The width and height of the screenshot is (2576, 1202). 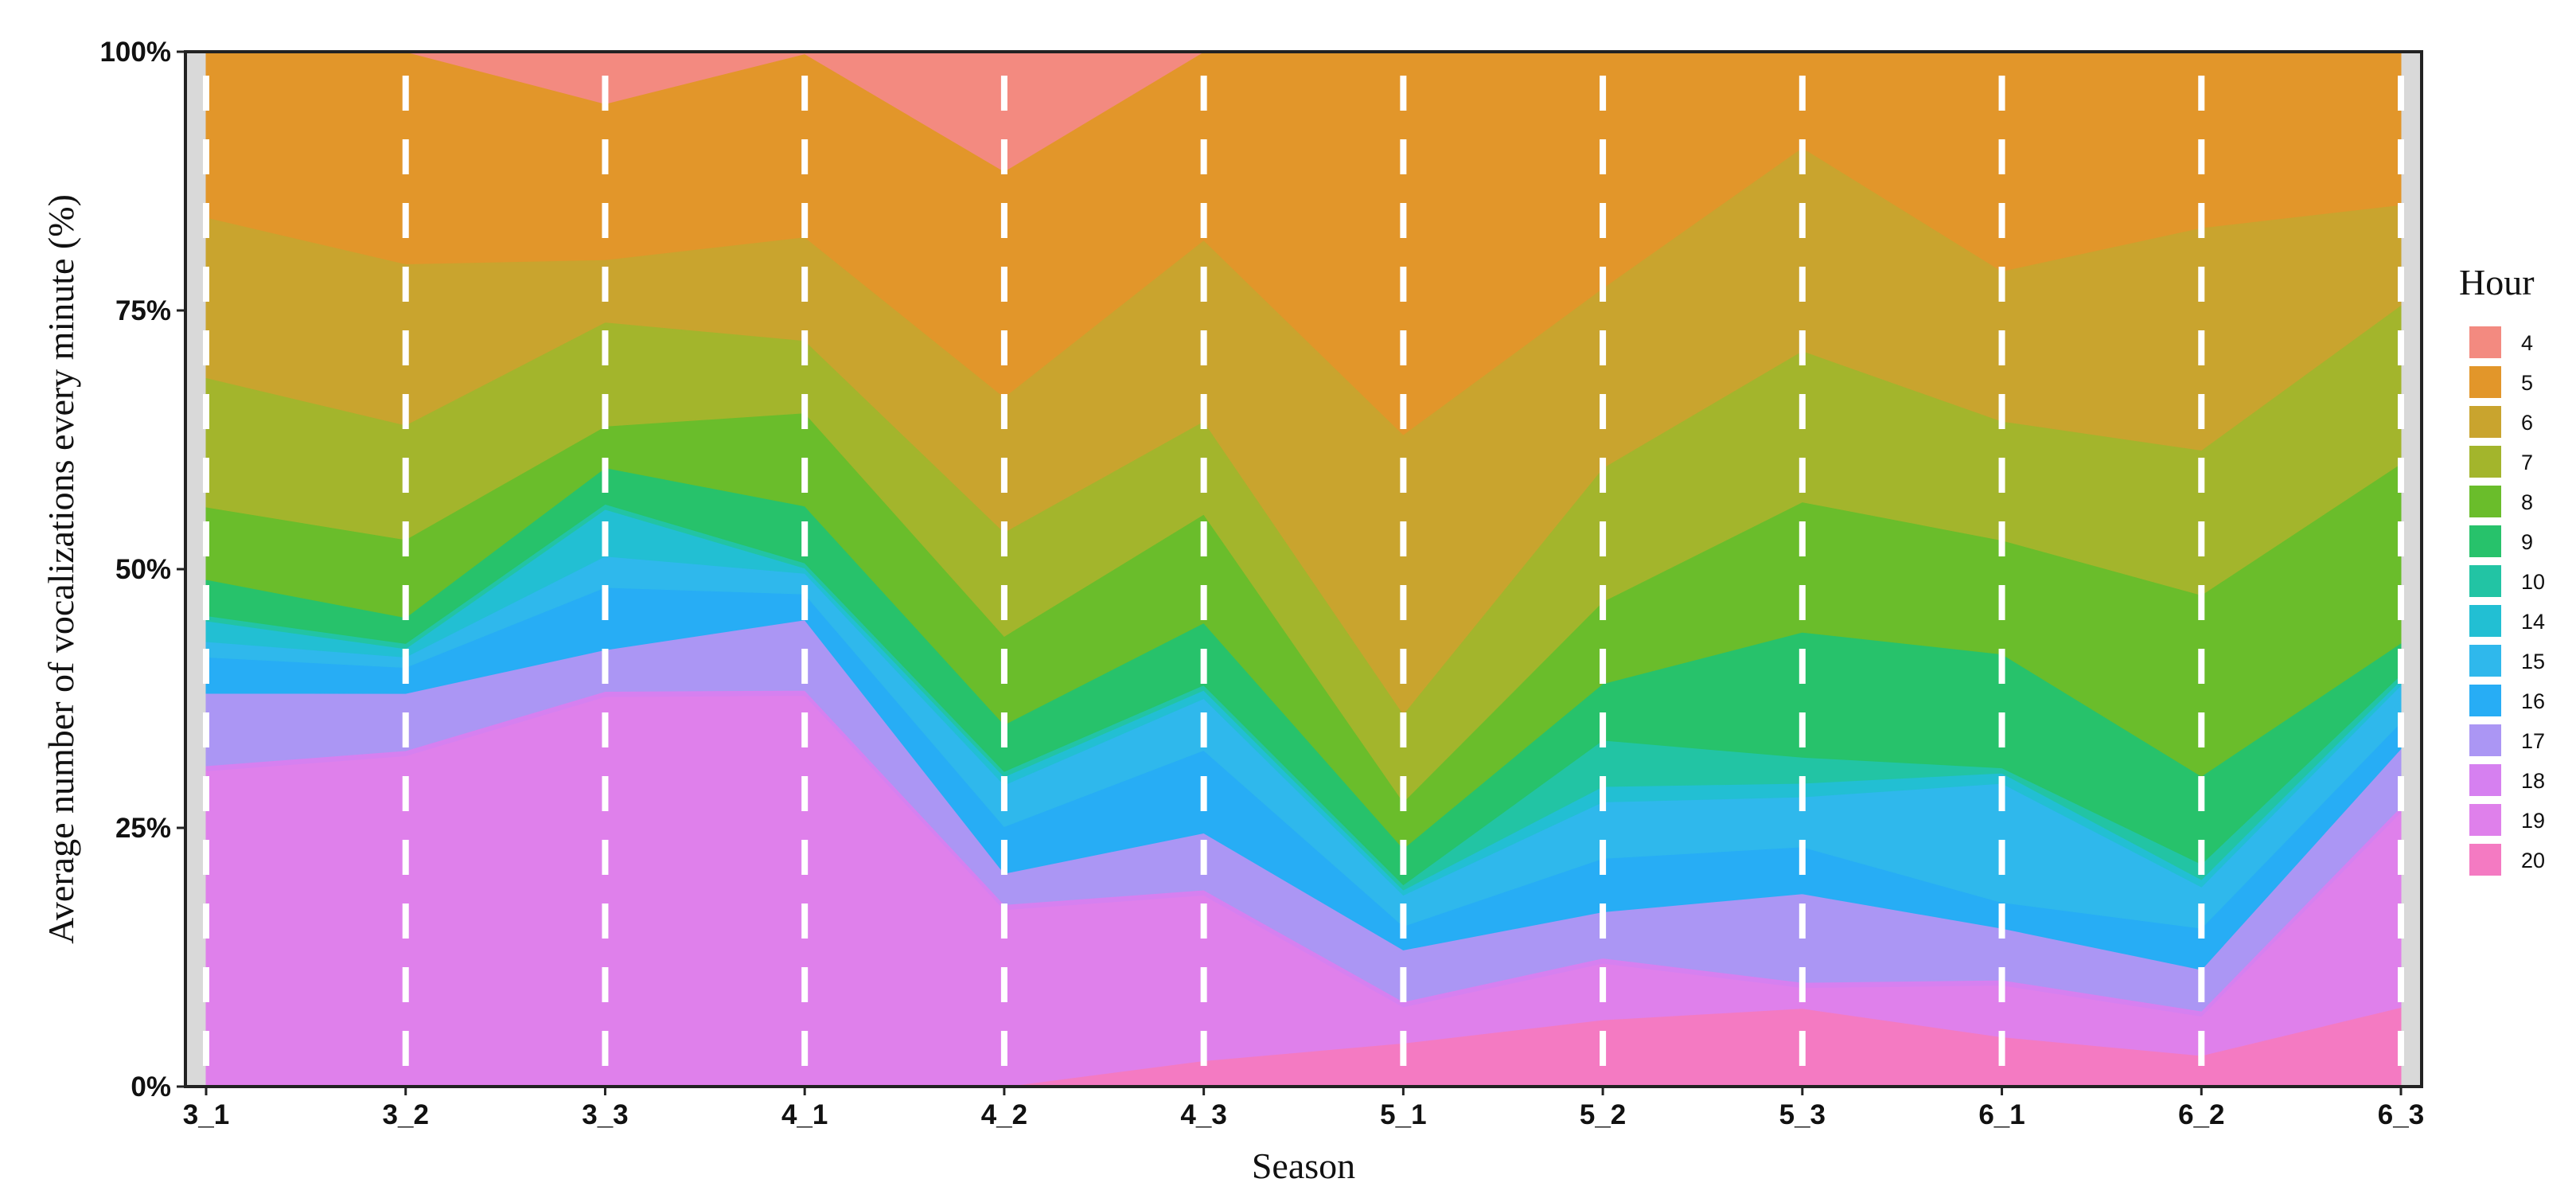 I want to click on legend-label-17: 17, so click(x=2533, y=741).